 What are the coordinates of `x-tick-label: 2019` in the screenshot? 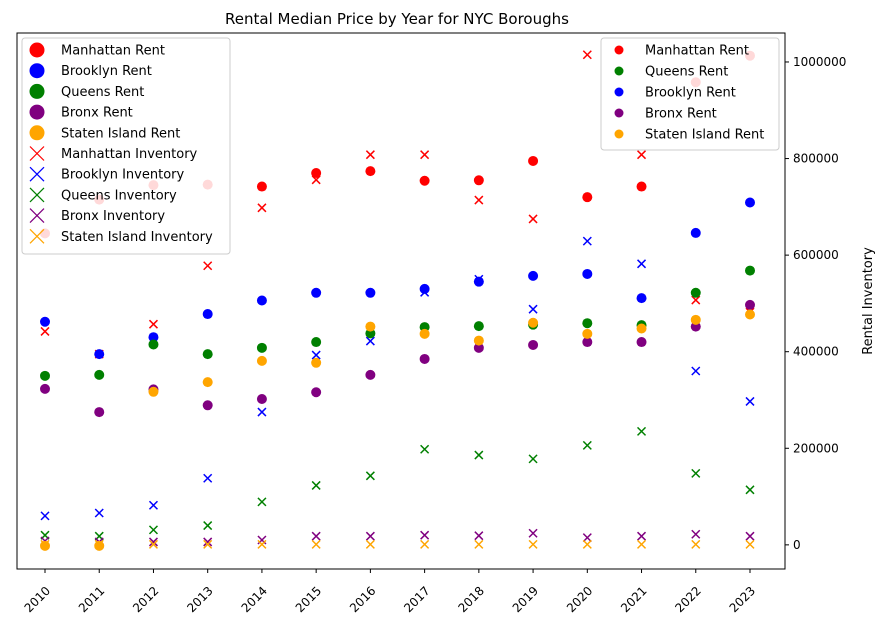 It's located at (525, 599).